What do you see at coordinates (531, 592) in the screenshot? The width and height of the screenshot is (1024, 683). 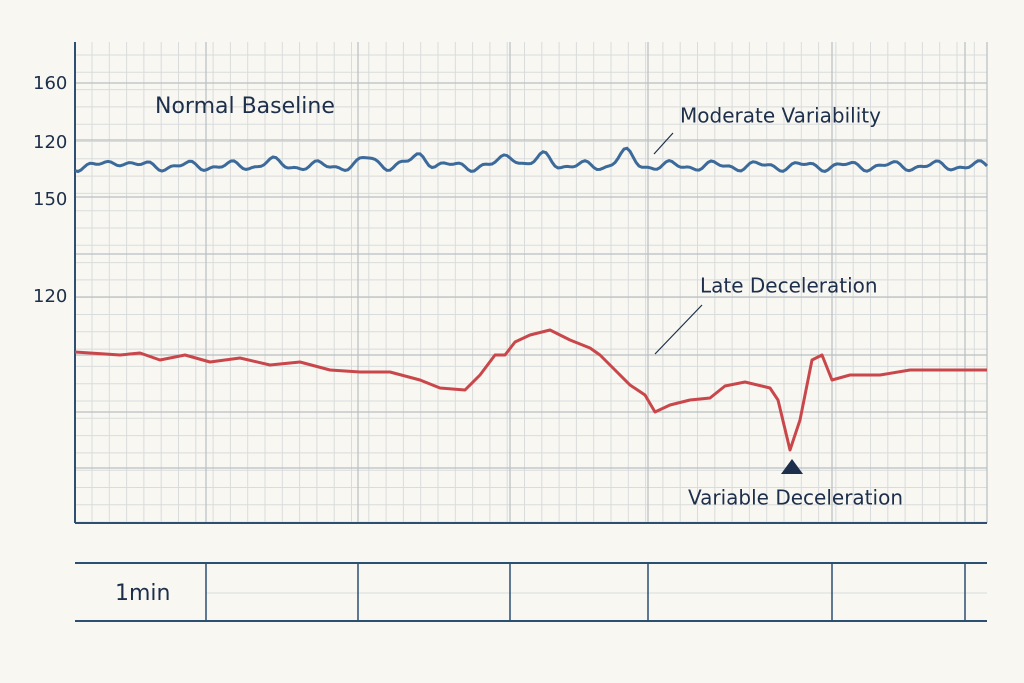 I see `time-strip` at bounding box center [531, 592].